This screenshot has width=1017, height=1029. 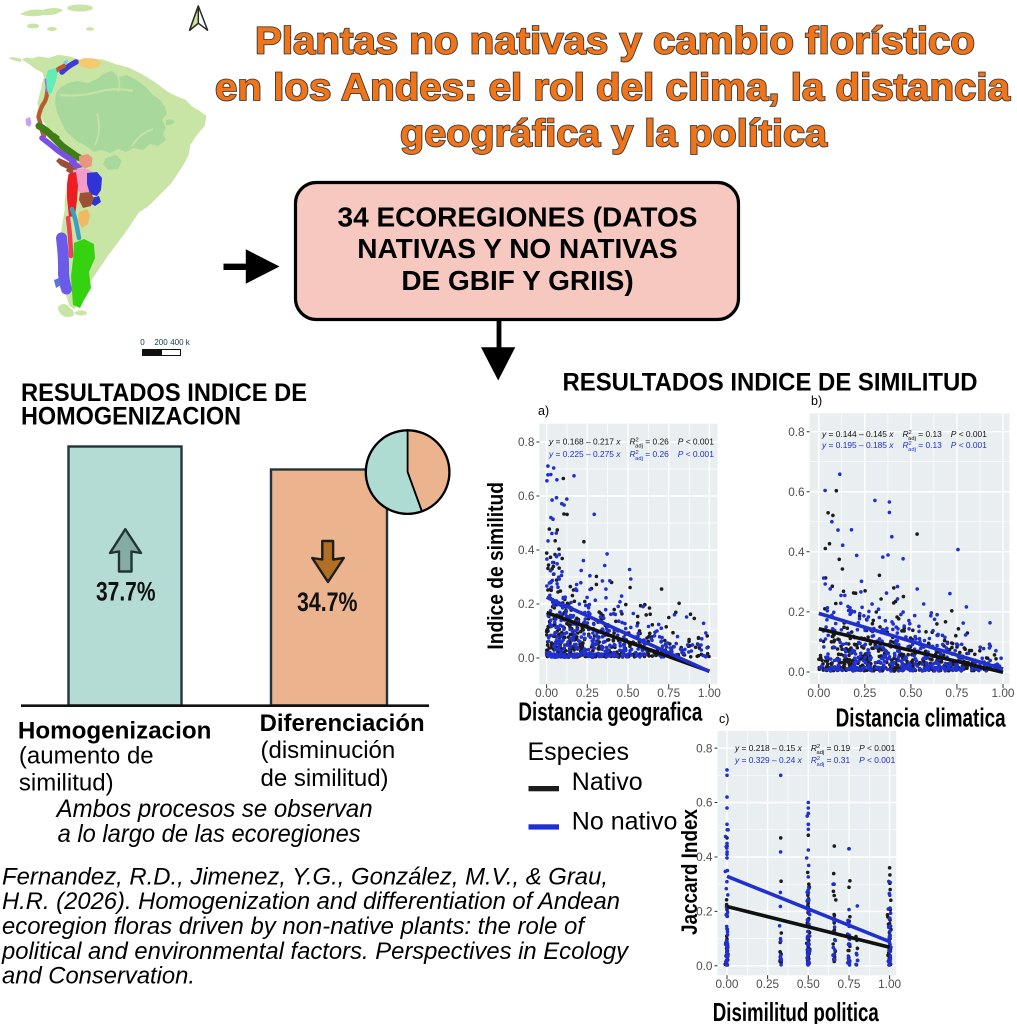 I want to click on svg-text: de similitud), so click(x=325, y=778).